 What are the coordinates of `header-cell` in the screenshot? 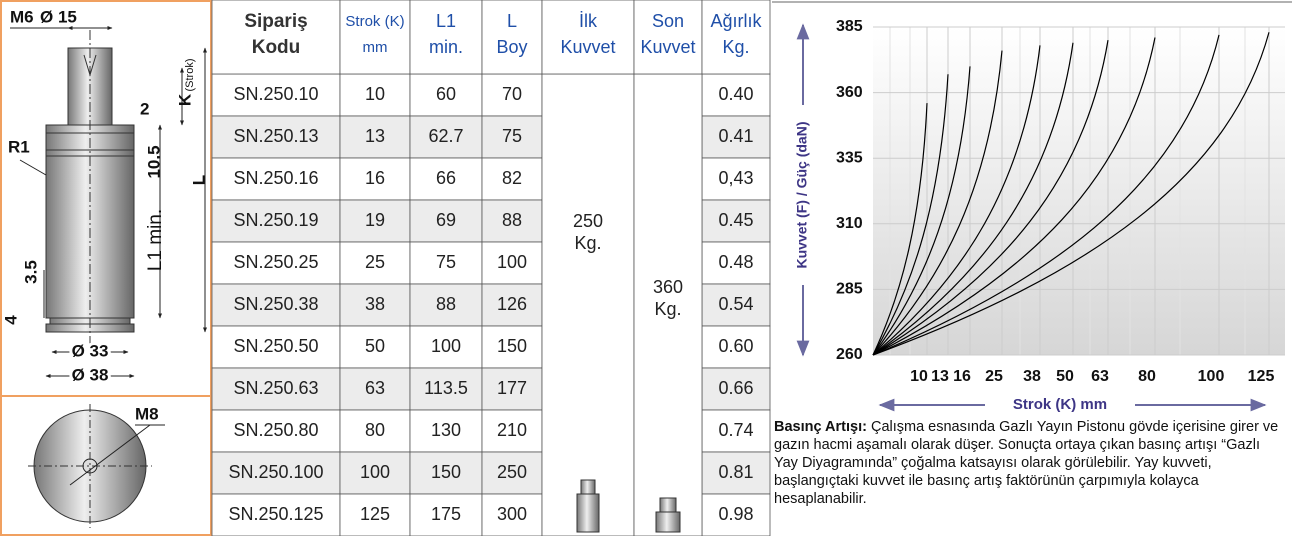 It's located at (512, 37).